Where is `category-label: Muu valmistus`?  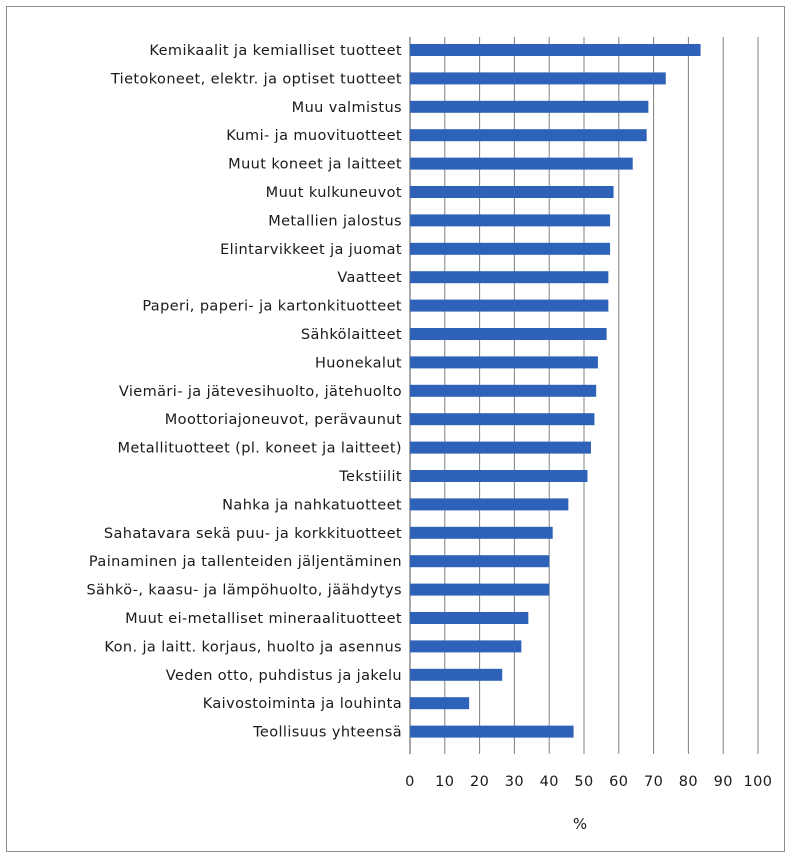 category-label: Muu valmistus is located at coordinates (347, 108).